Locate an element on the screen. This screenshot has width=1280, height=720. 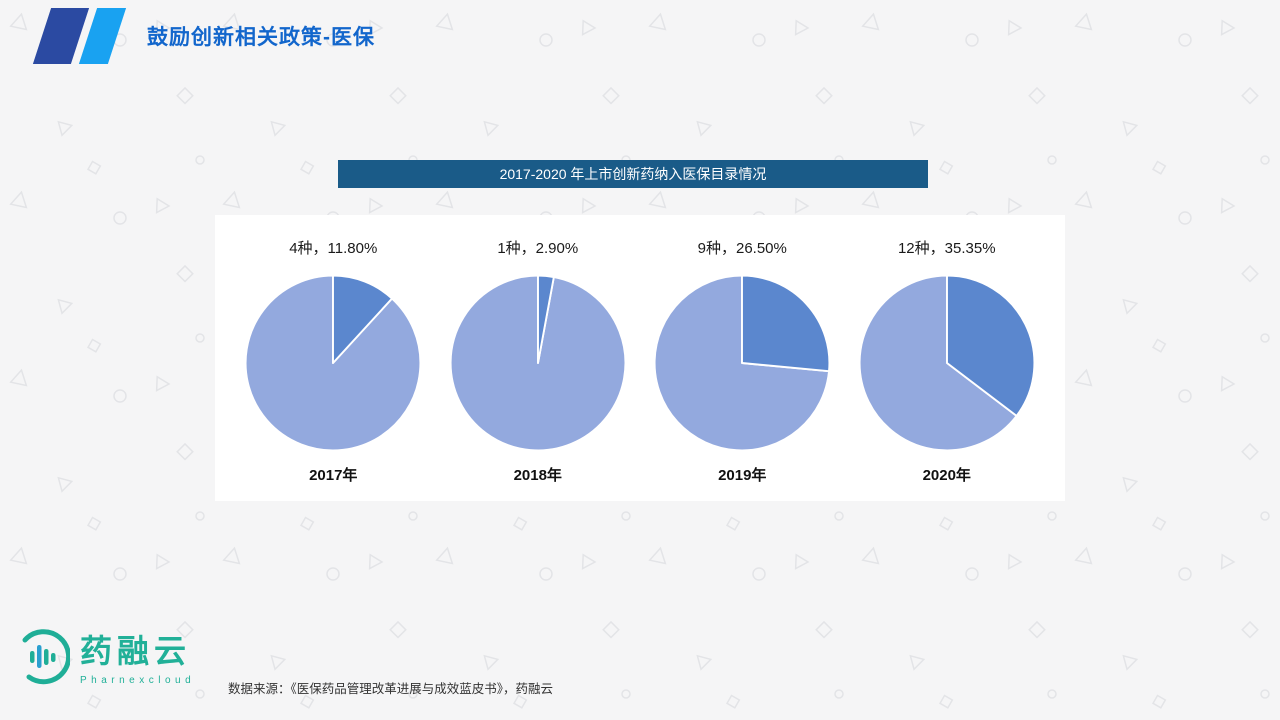
logo-text: 药融云 Pharnexcloud is located at coordinates (137, 656).